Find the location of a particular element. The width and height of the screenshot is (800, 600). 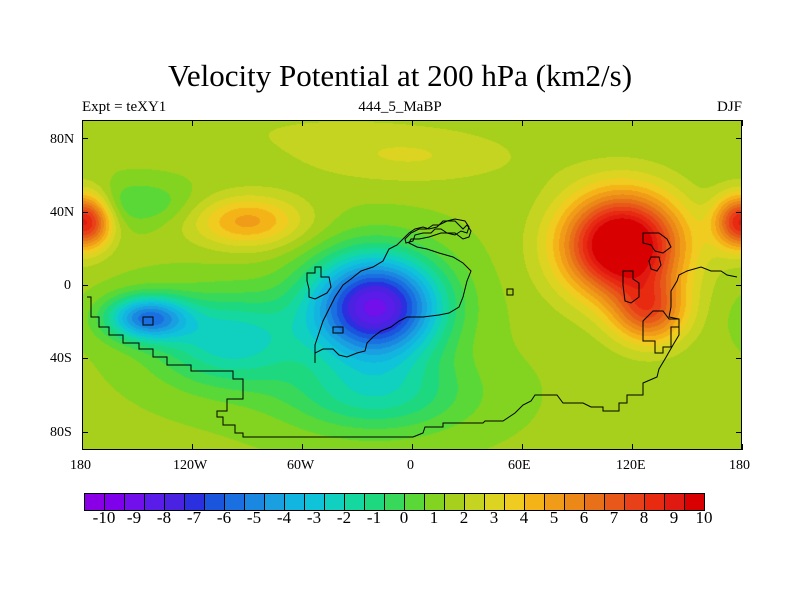

coastline-asia is located at coordinates (437, 231).